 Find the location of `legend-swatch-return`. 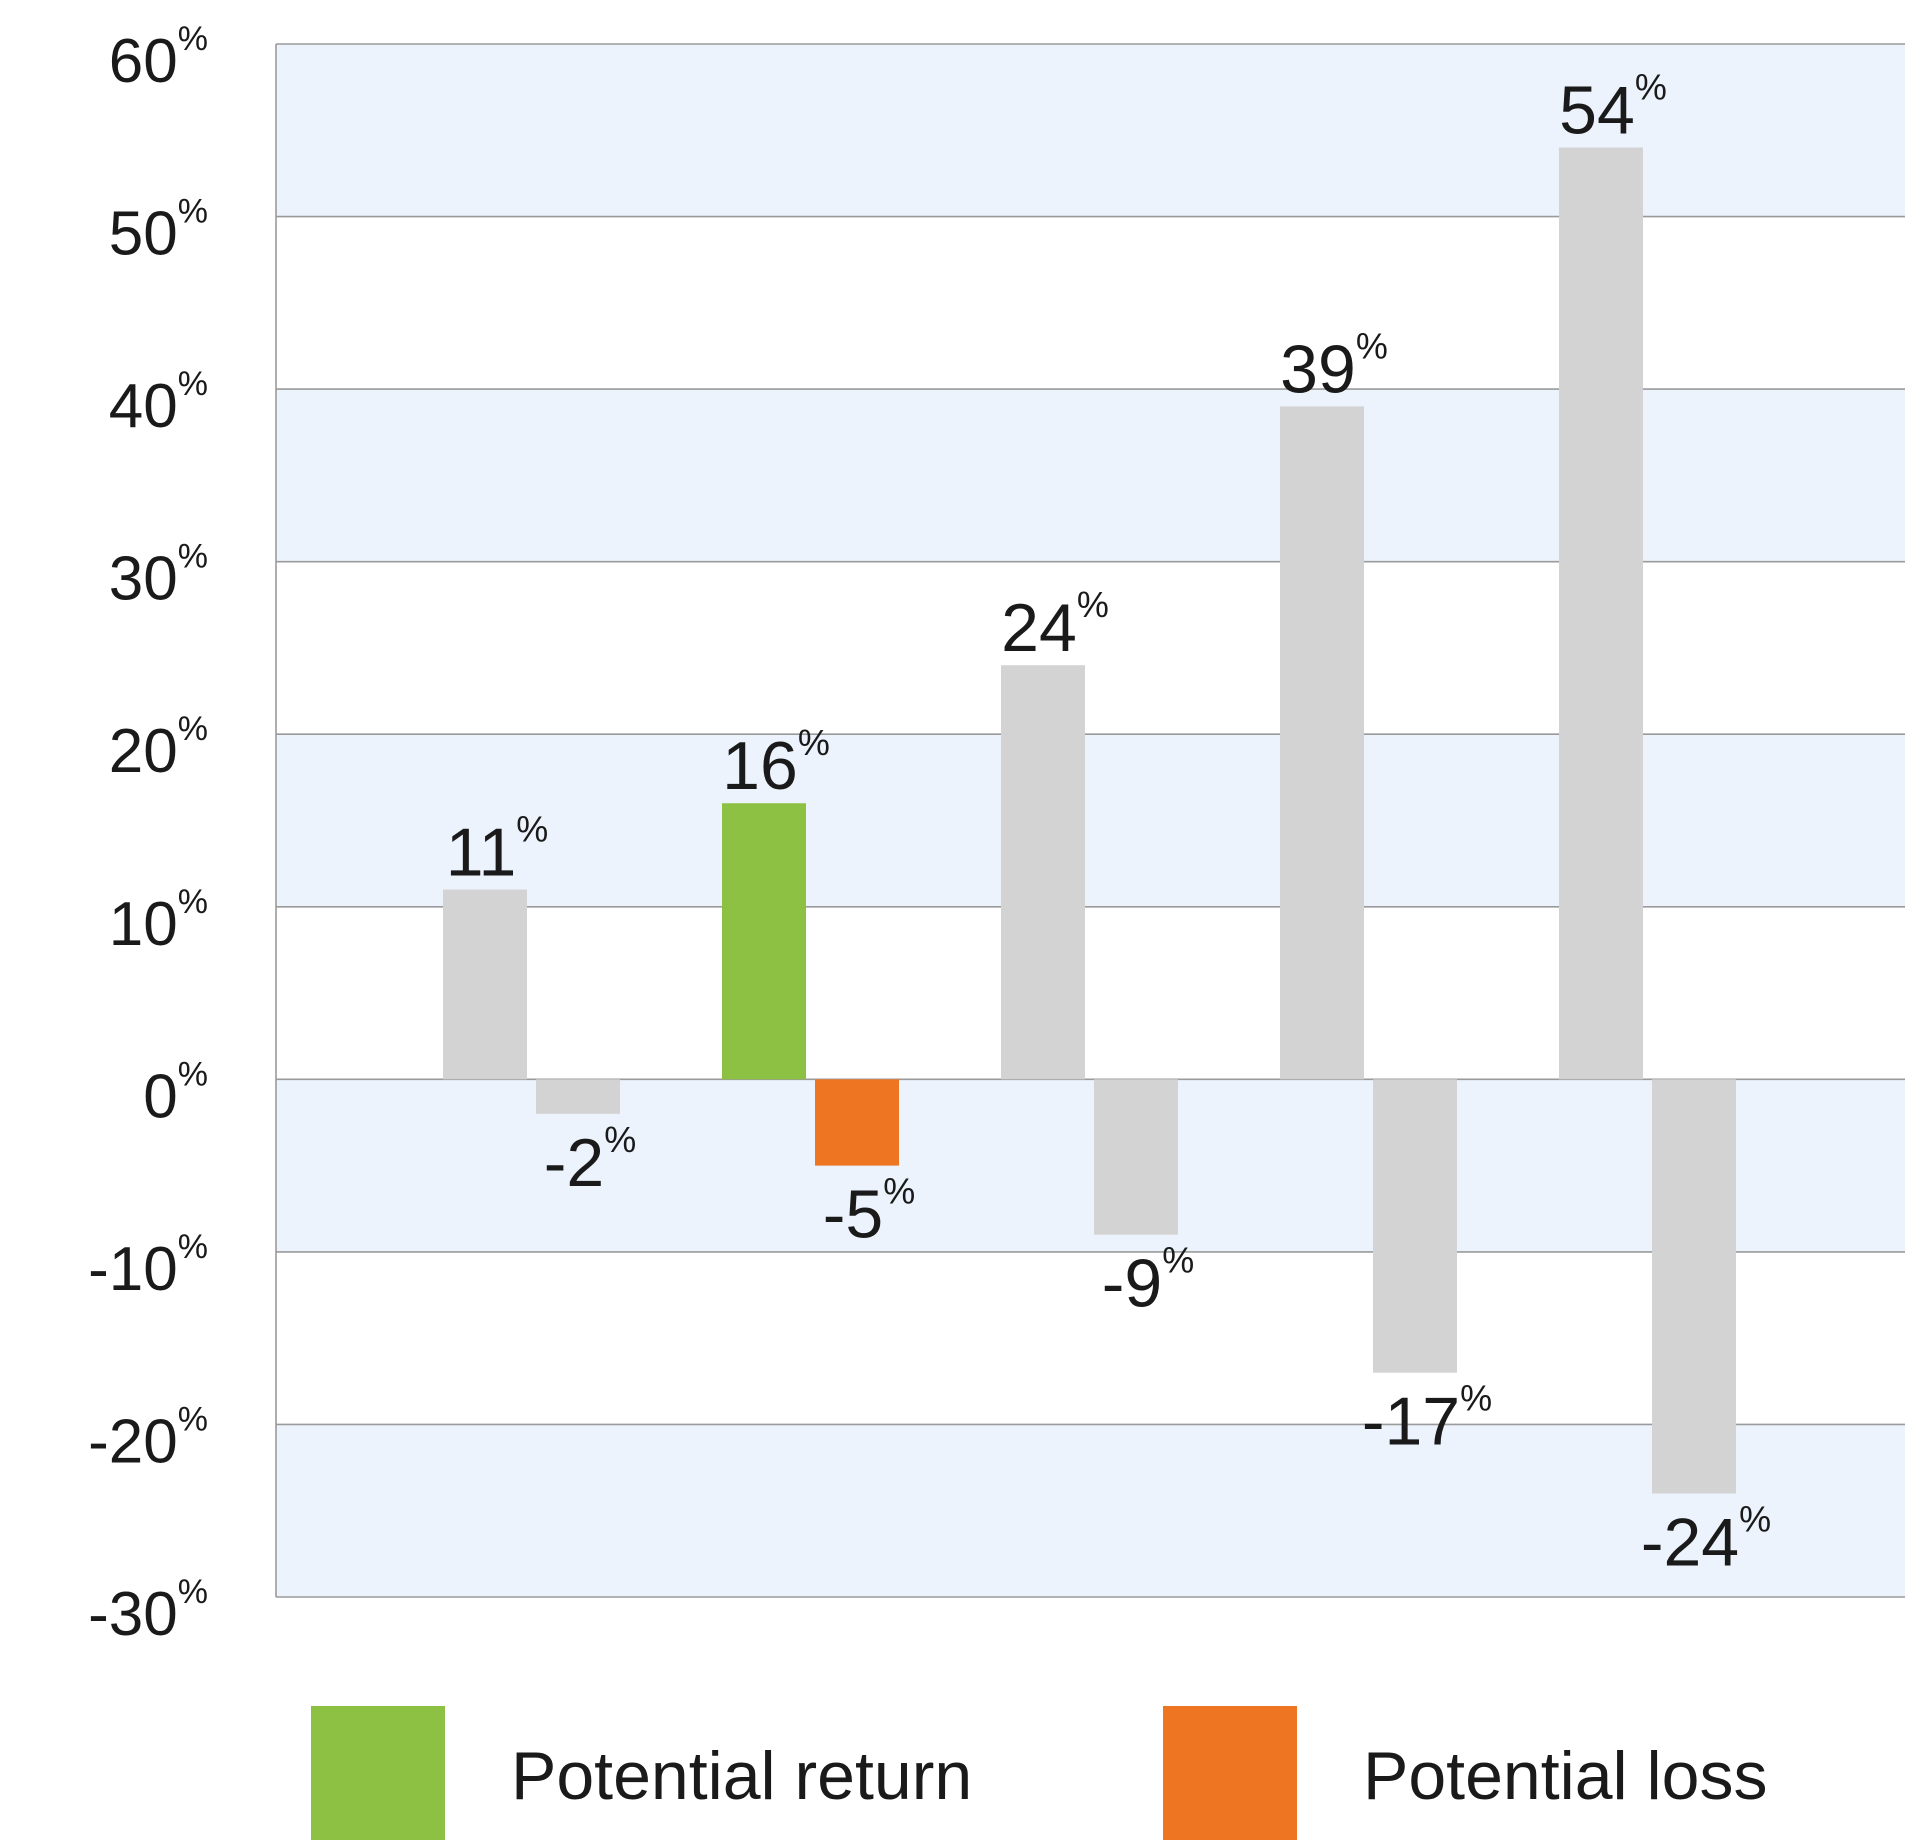

legend-swatch-return is located at coordinates (378, 1773).